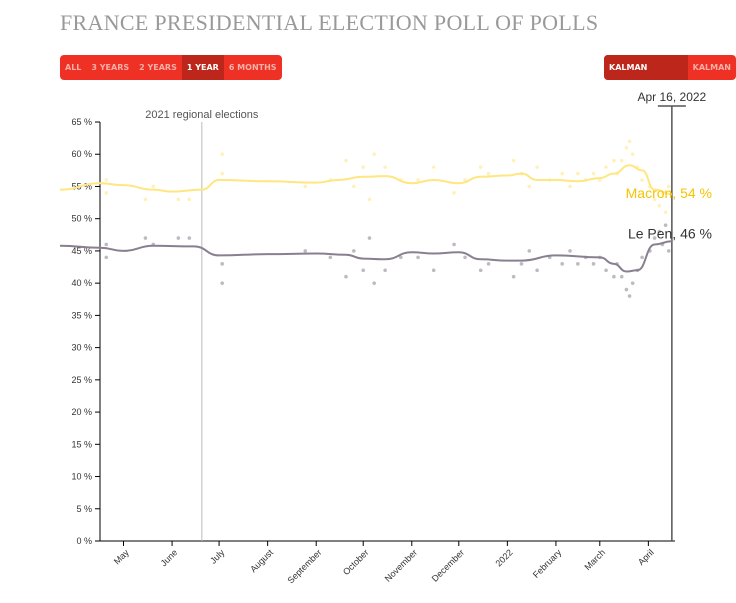 The height and width of the screenshot is (603, 736). I want to click on y-tick-label: 25 %, so click(81, 380).